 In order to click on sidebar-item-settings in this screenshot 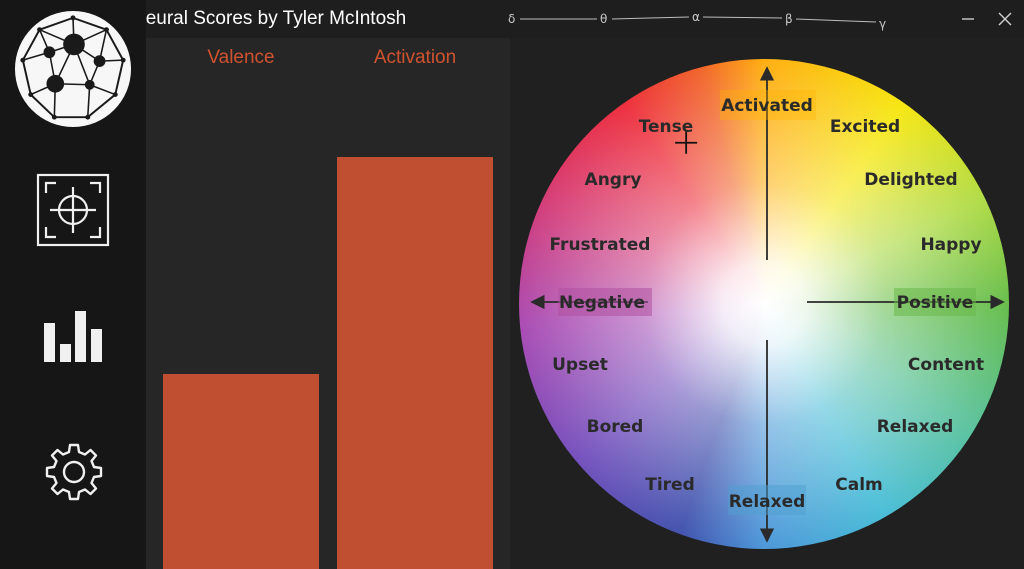, I will do `click(74, 472)`.